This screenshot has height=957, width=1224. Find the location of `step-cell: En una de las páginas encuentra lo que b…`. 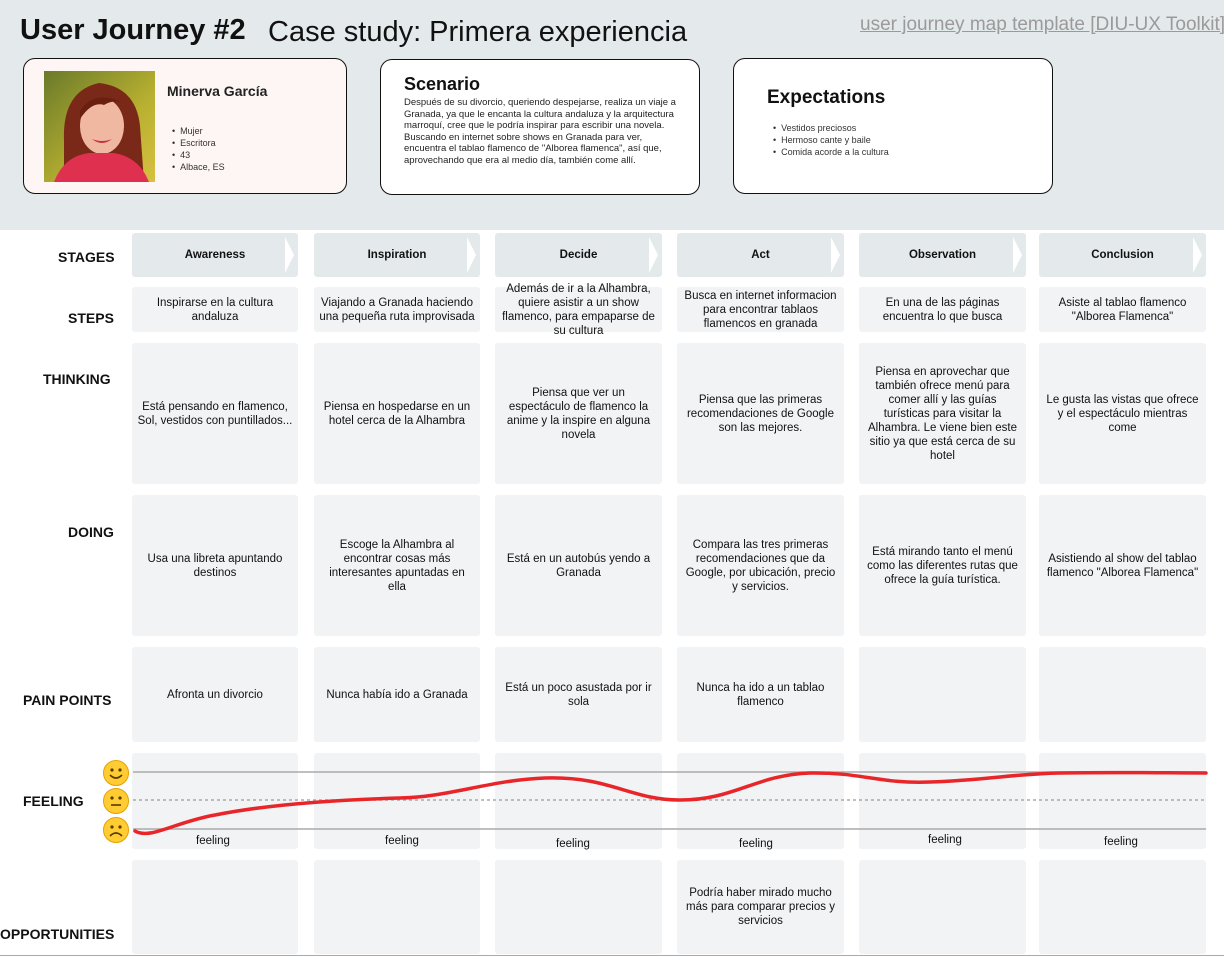

step-cell: En una de las páginas encuentra lo que b… is located at coordinates (942, 309).